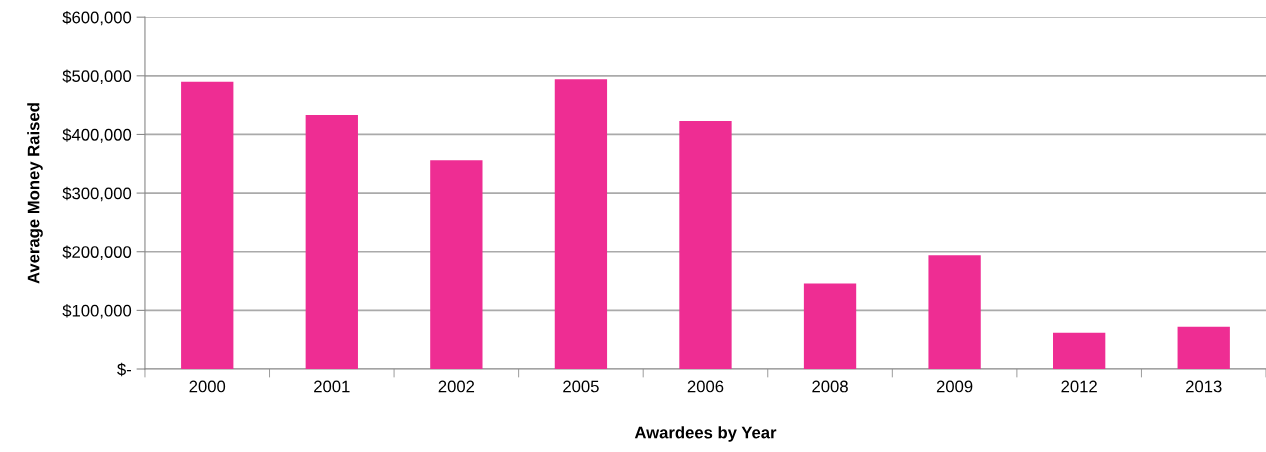 This screenshot has width=1266, height=452. Describe the element at coordinates (97, 76) in the screenshot. I see `y-tick-label: $500,000` at that location.